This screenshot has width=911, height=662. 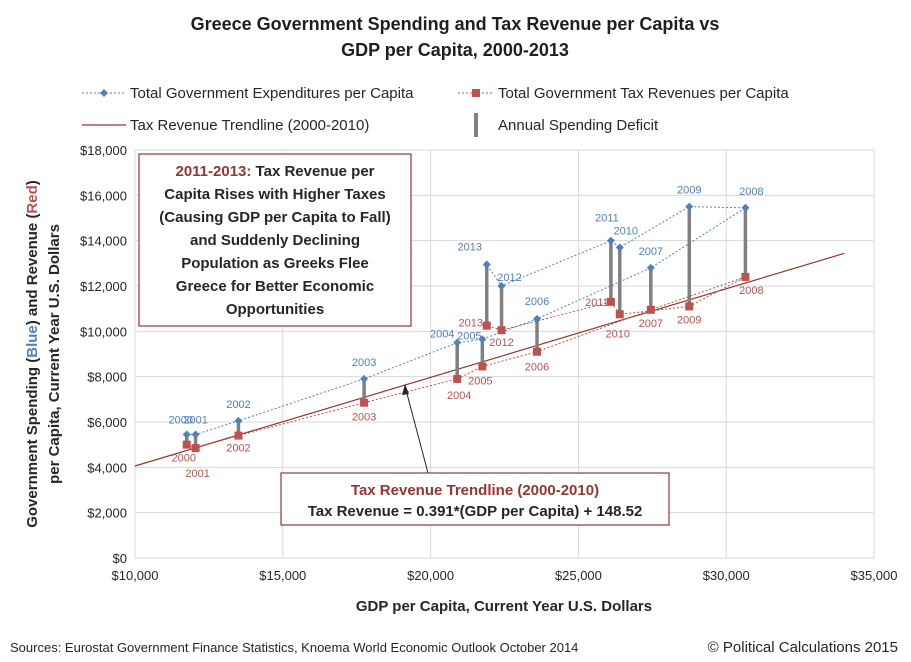 I want to click on y-tick-label: $14,000, so click(x=103, y=241).